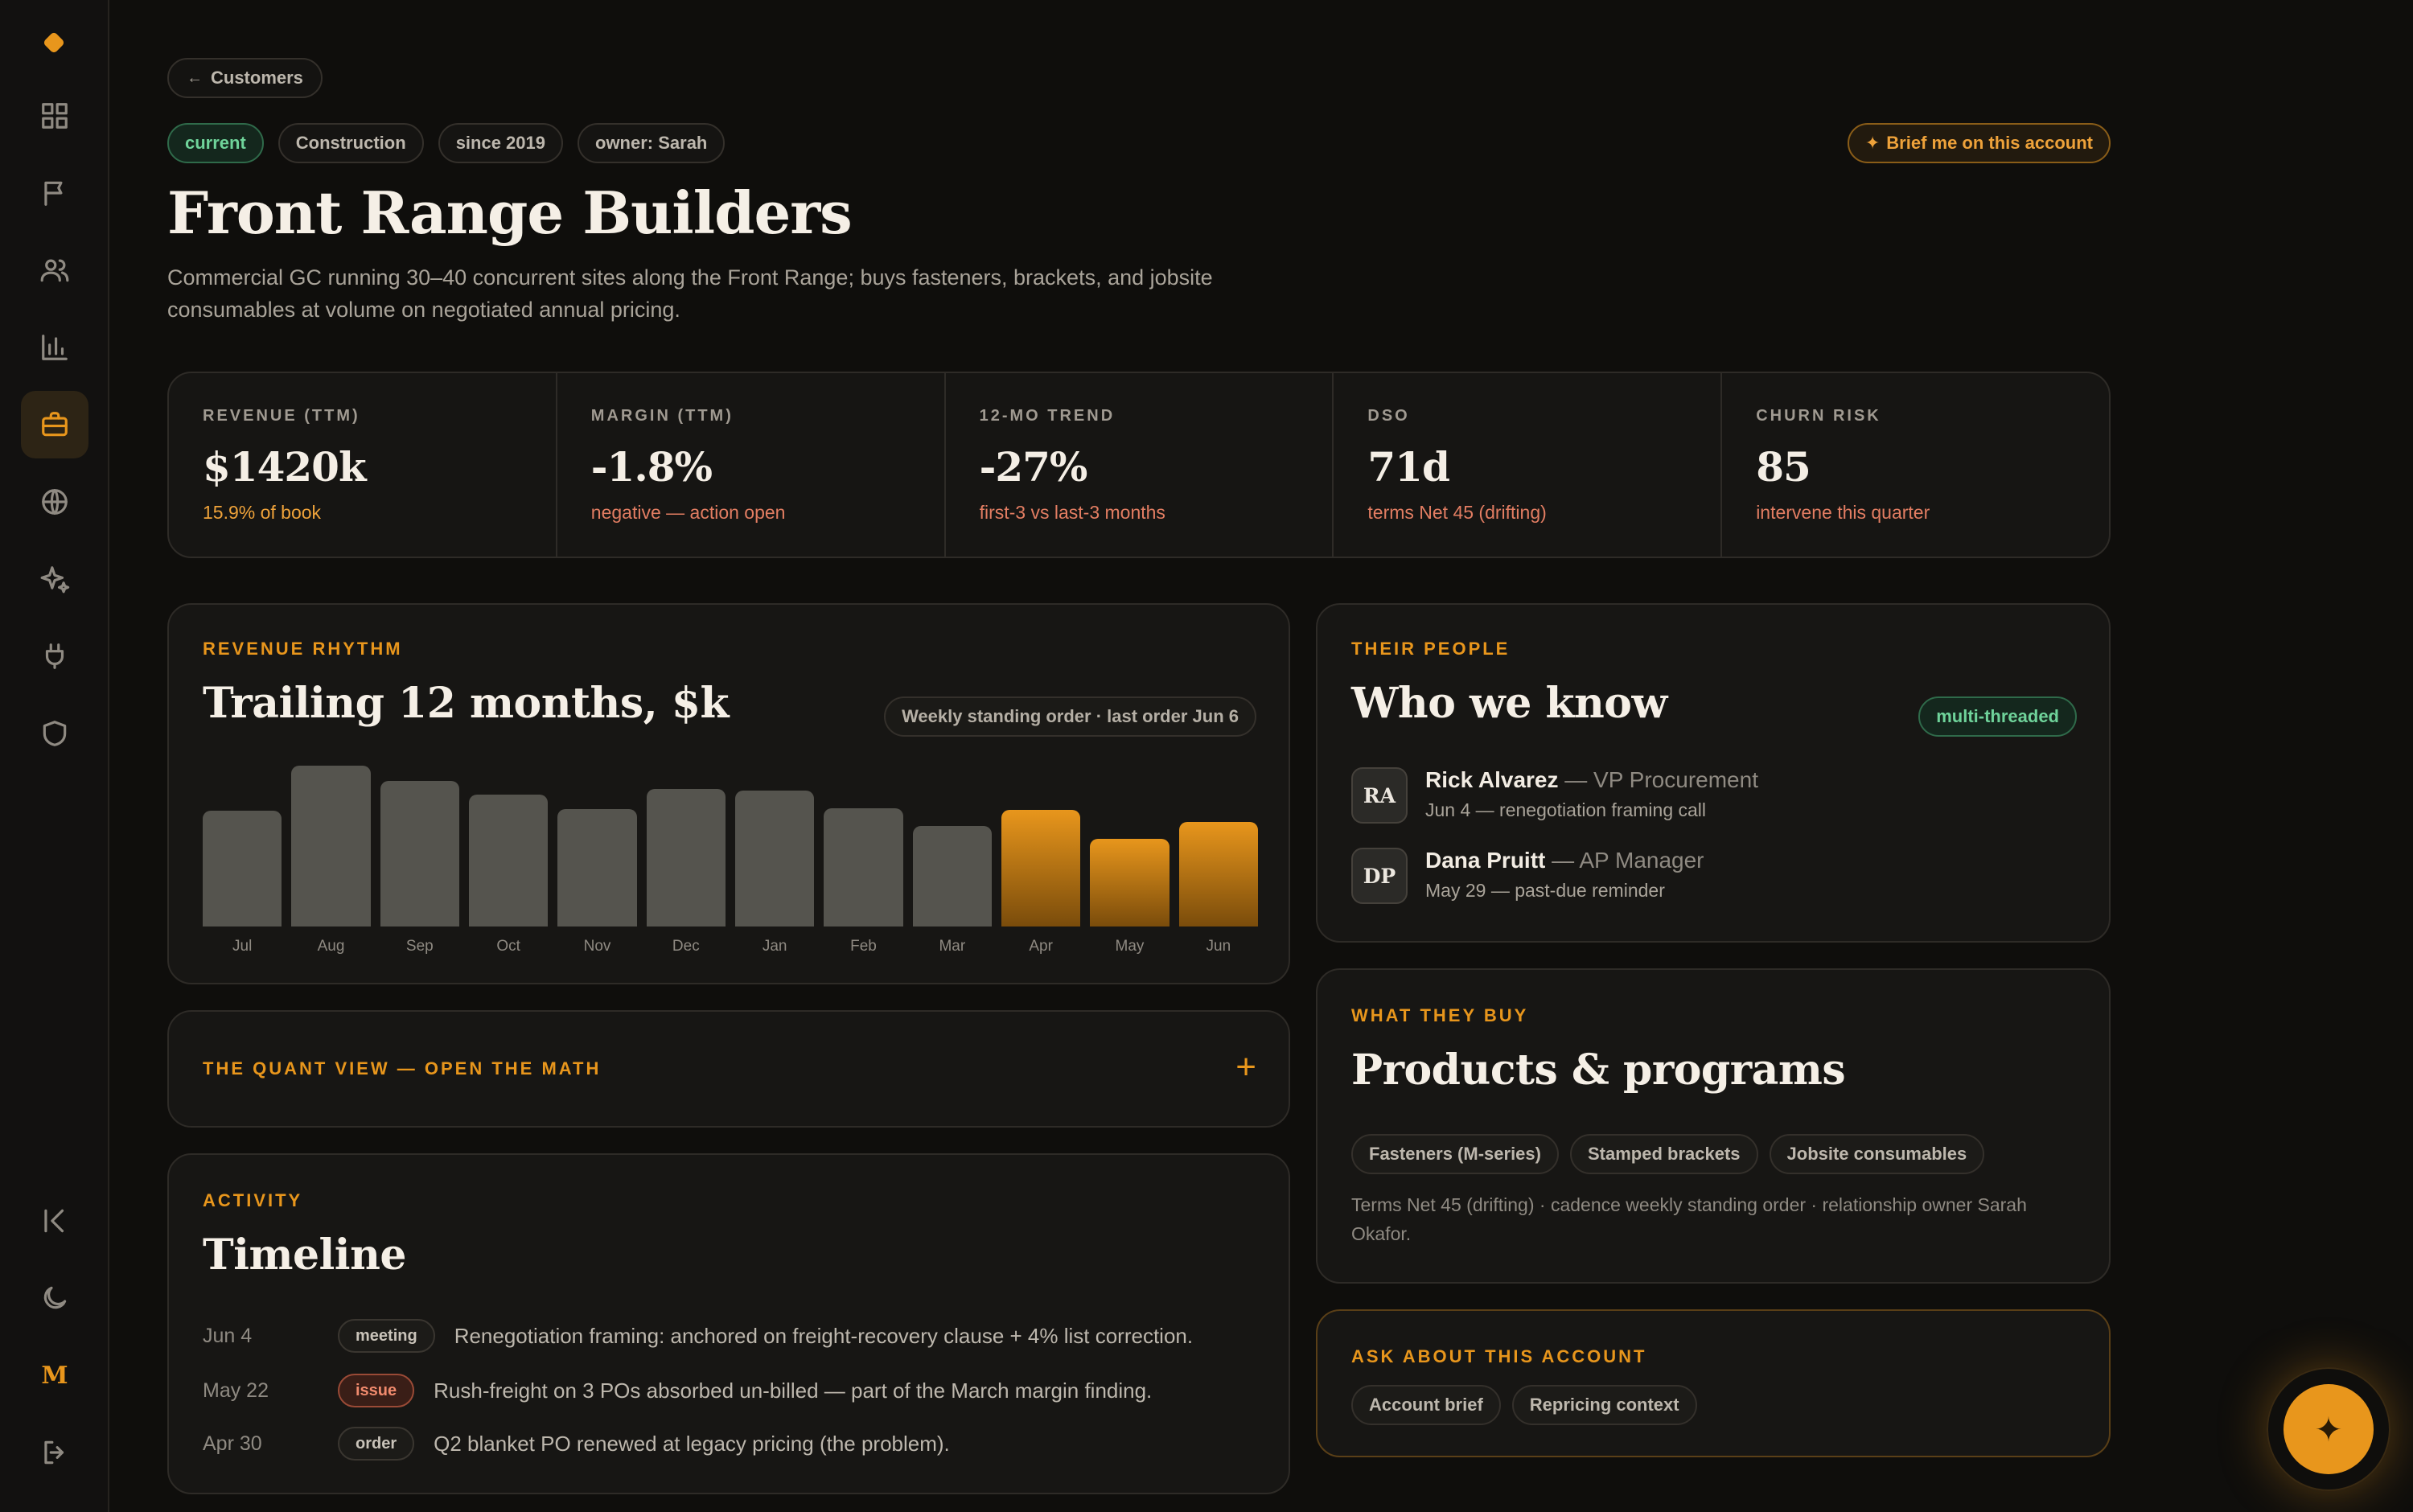  I want to click on timeline-date: May 22, so click(236, 1390).